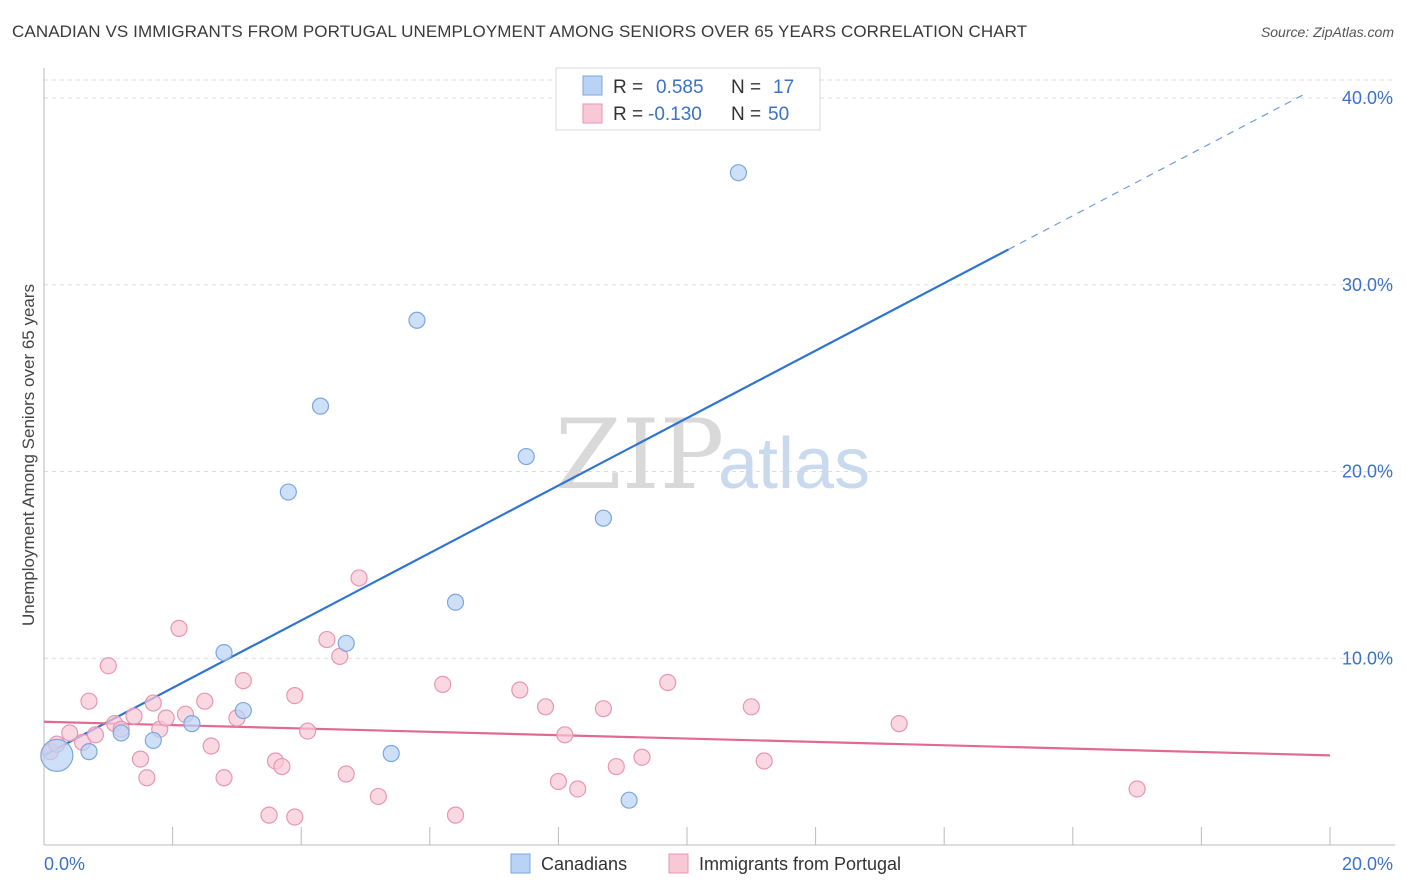 The height and width of the screenshot is (892, 1406). I want to click on bottom-legend-portugal: Immigrants from Portugal, so click(800, 864).